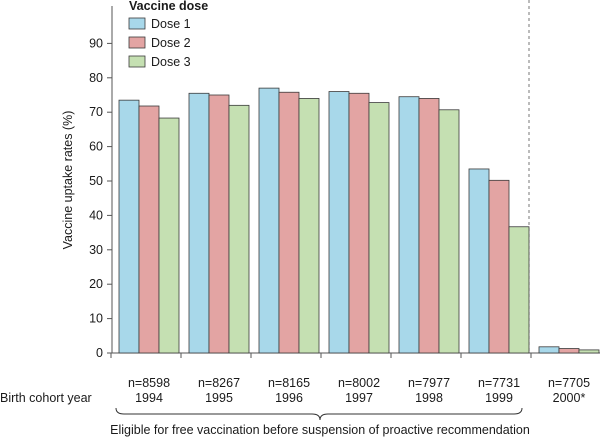  Describe the element at coordinates (99, 353) in the screenshot. I see `y-tick-label: 0` at that location.